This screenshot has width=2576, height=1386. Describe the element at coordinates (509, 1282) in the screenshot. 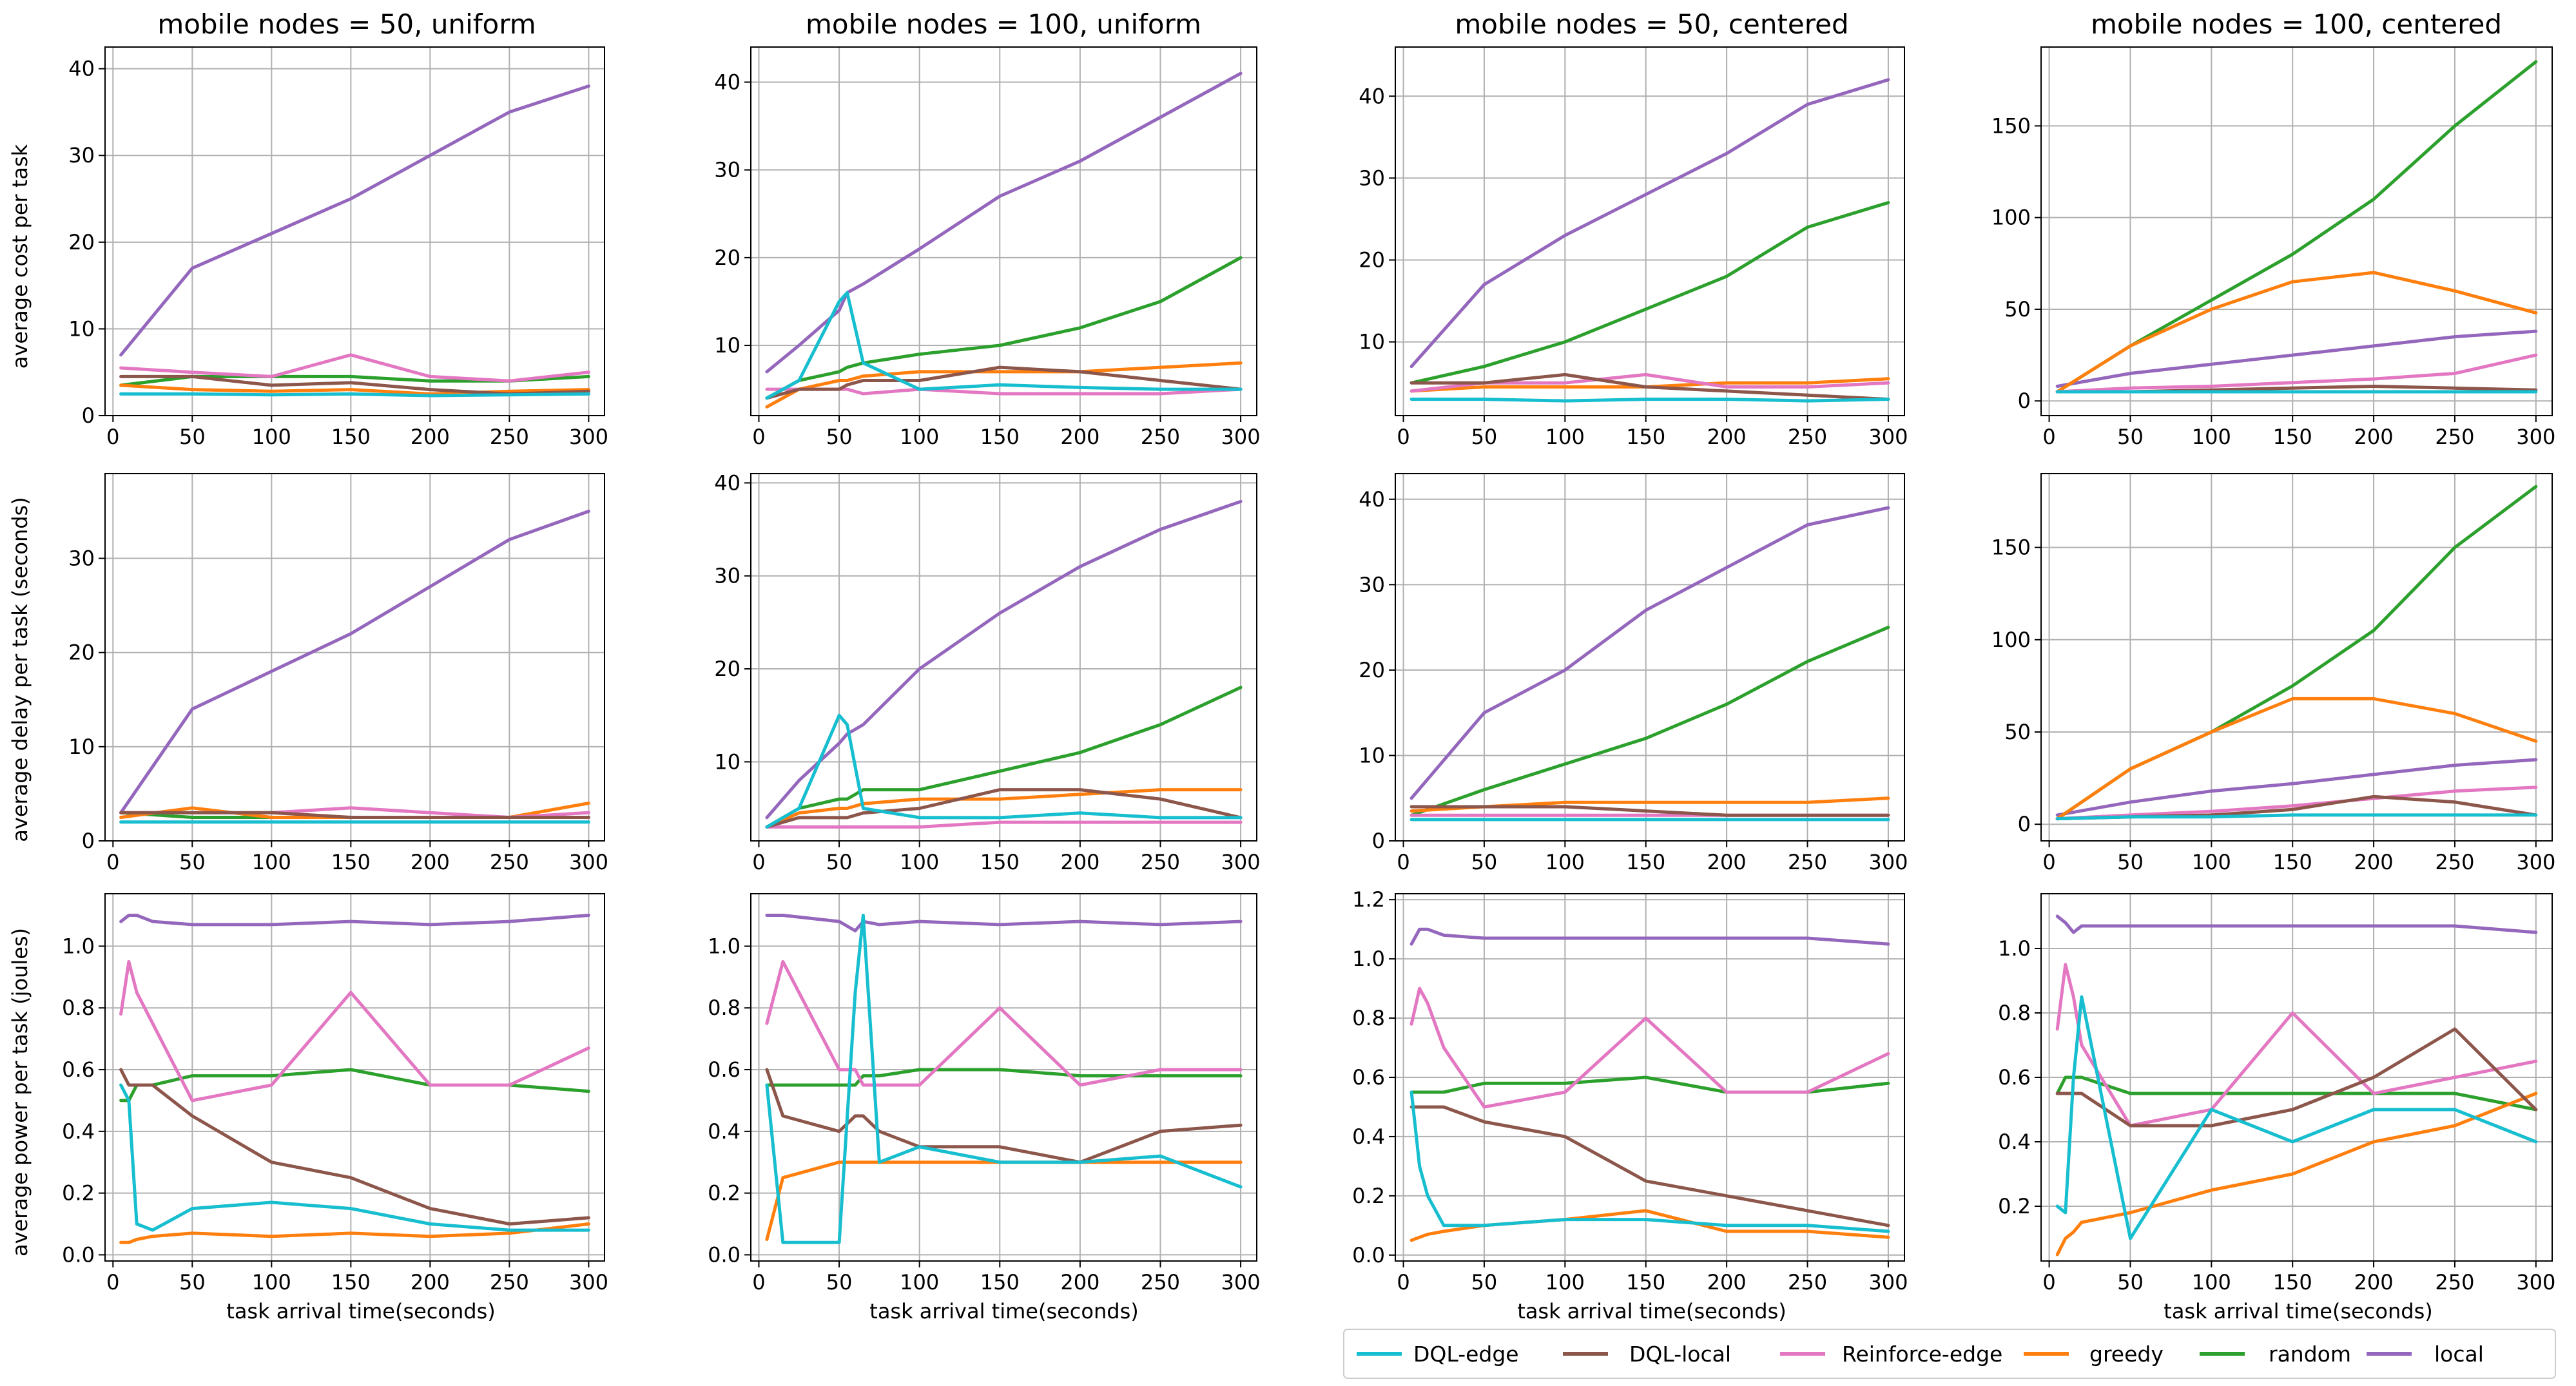

I see `xtick-label-r3c1-5: 250` at that location.